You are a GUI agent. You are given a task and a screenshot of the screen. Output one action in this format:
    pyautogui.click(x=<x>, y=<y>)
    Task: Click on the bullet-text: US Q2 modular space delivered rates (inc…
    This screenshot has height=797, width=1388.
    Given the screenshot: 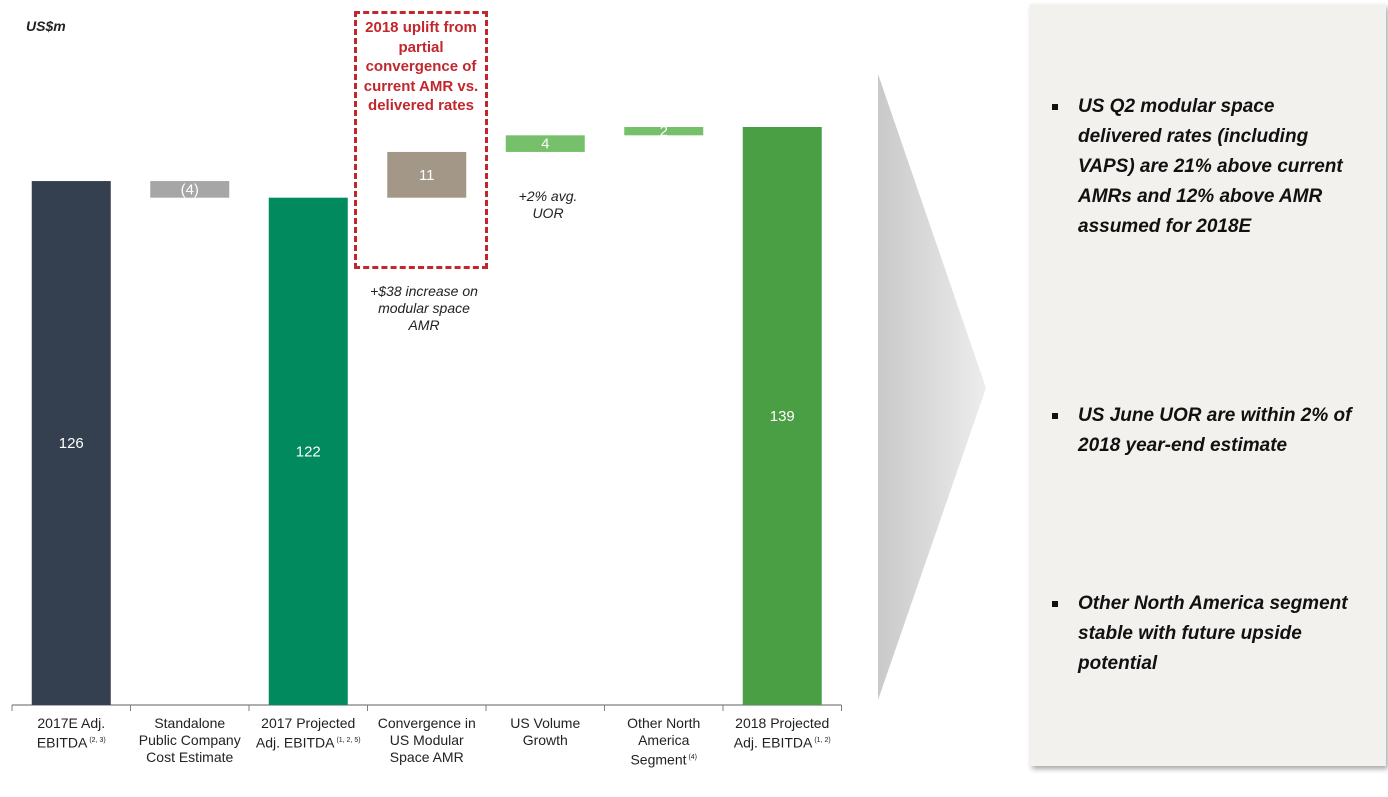 What is the action you would take?
    pyautogui.click(x=1210, y=166)
    